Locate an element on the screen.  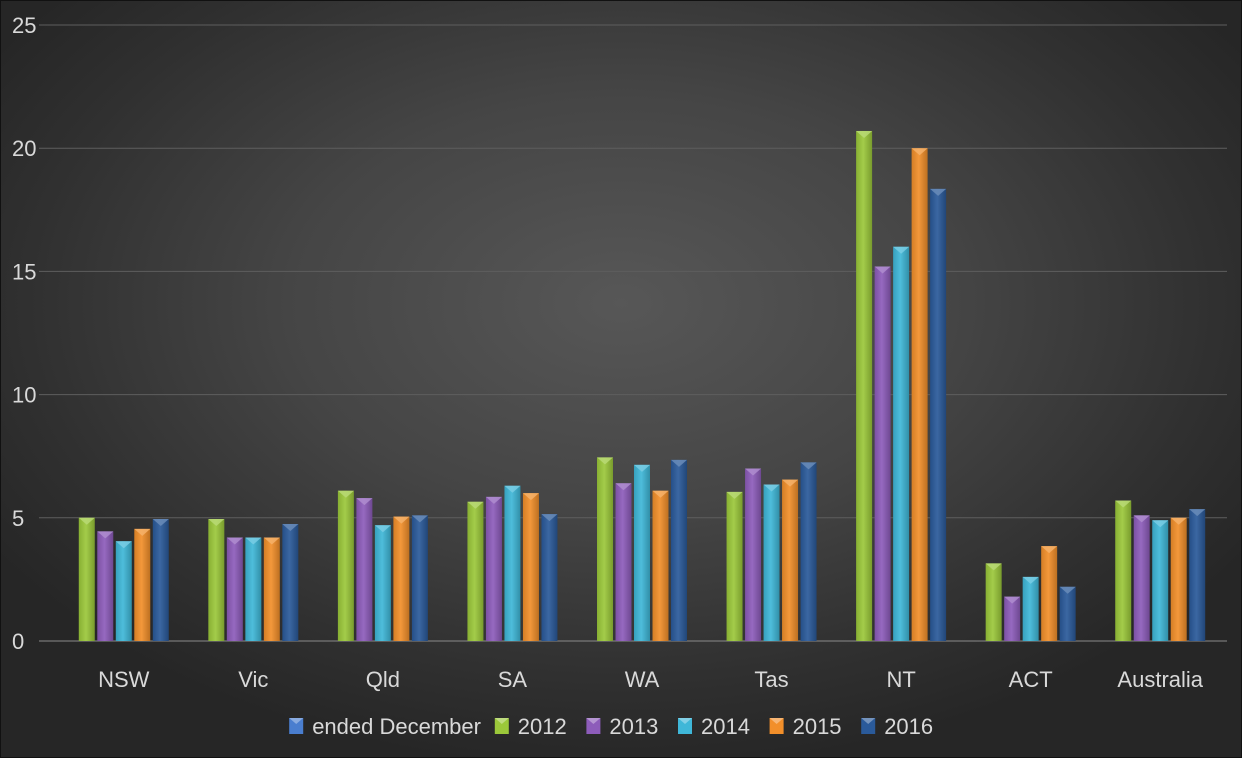
bar-vic-2013 is located at coordinates (234, 589).